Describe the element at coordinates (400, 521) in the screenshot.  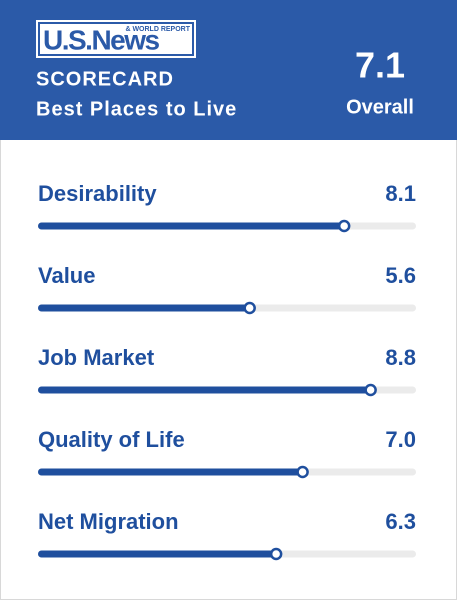
I see `value-label: 6.3` at that location.